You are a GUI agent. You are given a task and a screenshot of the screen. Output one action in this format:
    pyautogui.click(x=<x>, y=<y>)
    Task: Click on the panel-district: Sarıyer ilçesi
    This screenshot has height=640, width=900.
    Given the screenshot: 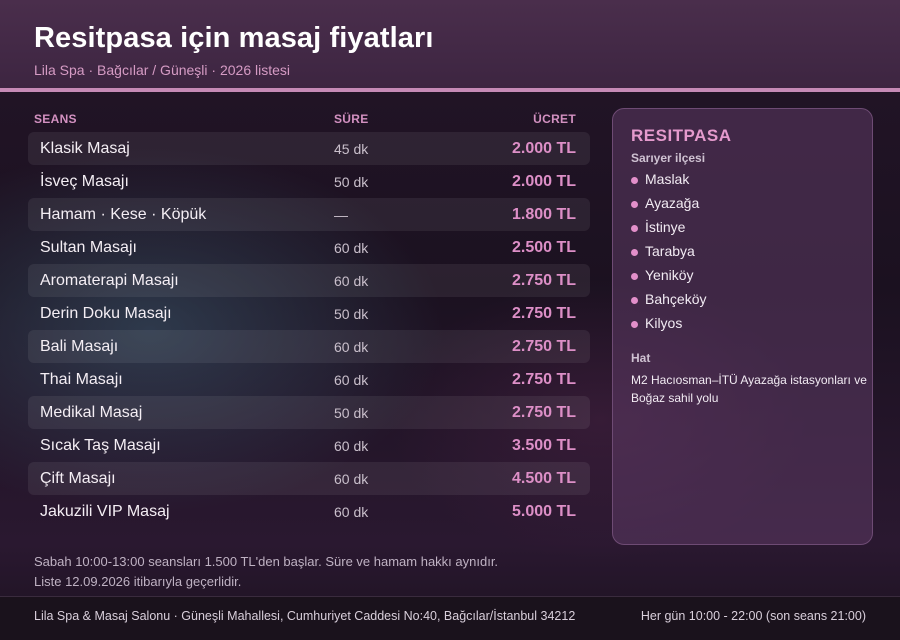 What is the action you would take?
    pyautogui.click(x=668, y=158)
    